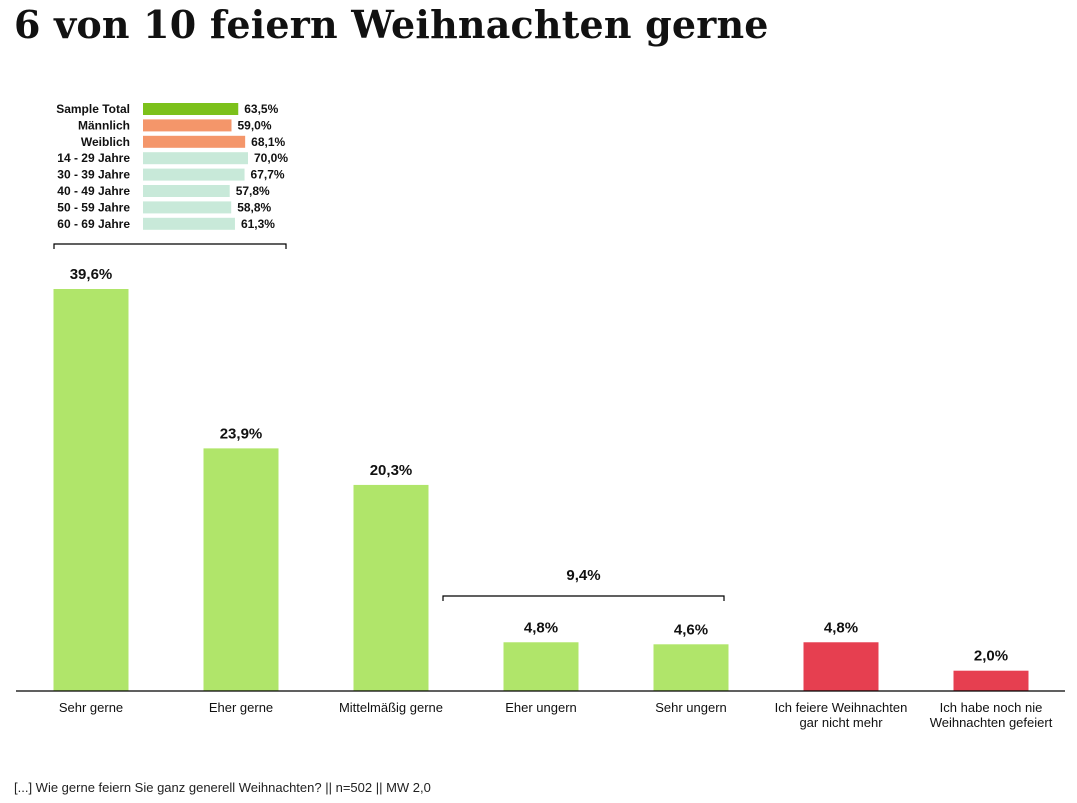  Describe the element at coordinates (93, 224) in the screenshot. I see `breakdown-label-60-69-jahre: 60 - 69 Jahre` at that location.